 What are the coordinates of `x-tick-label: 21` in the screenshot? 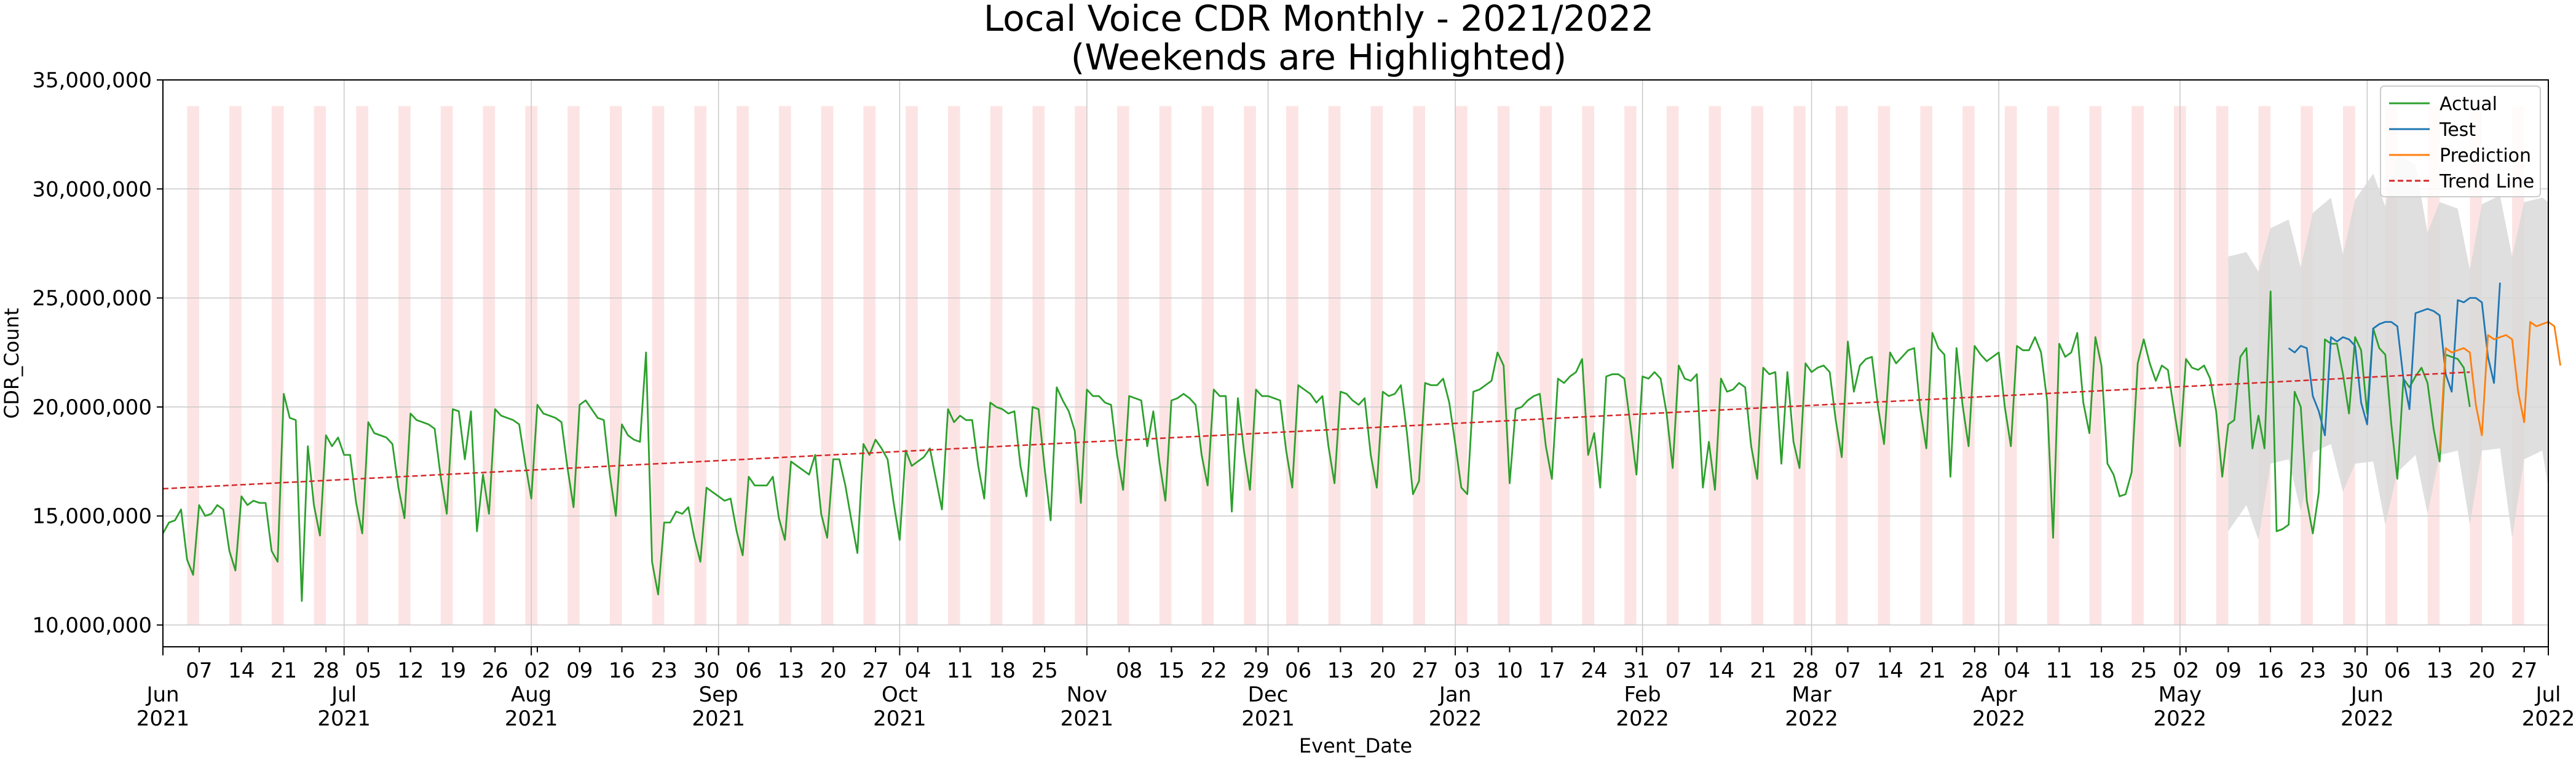 It's located at (1763, 671).